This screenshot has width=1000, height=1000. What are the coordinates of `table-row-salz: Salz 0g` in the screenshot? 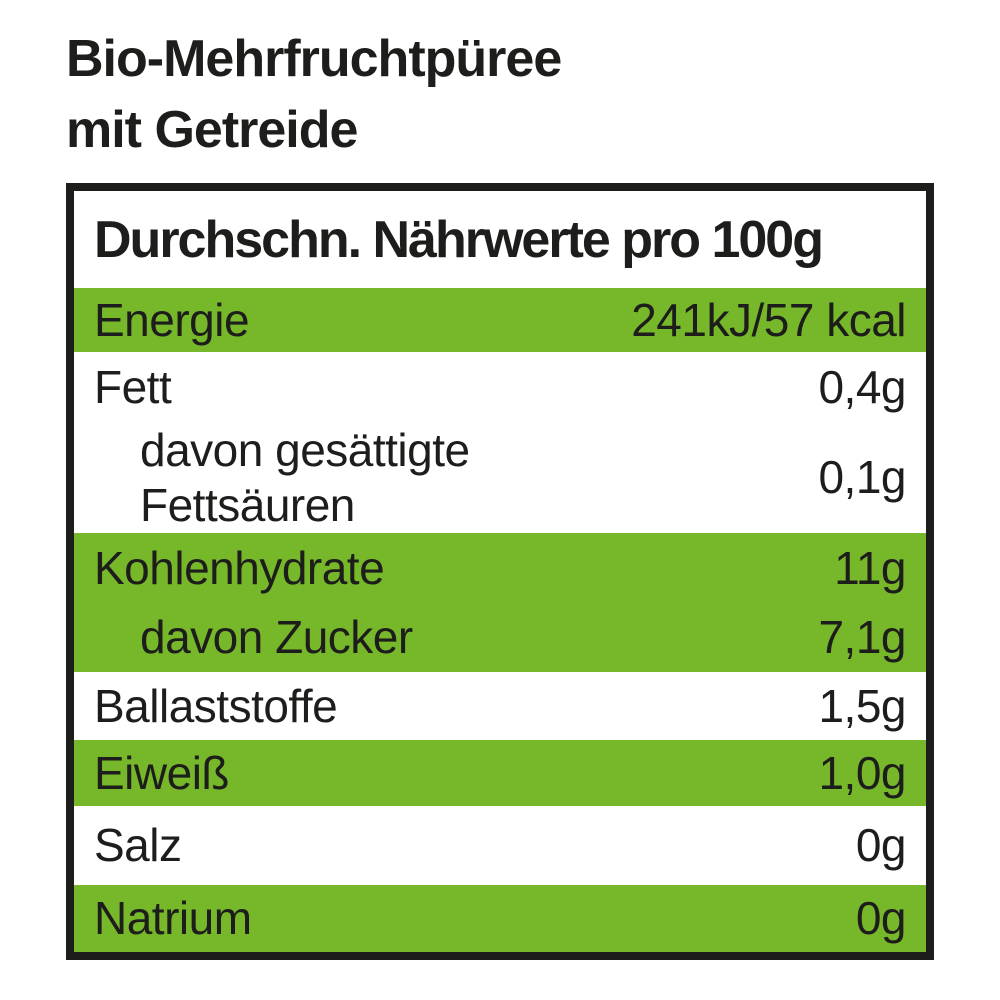 It's located at (500, 845).